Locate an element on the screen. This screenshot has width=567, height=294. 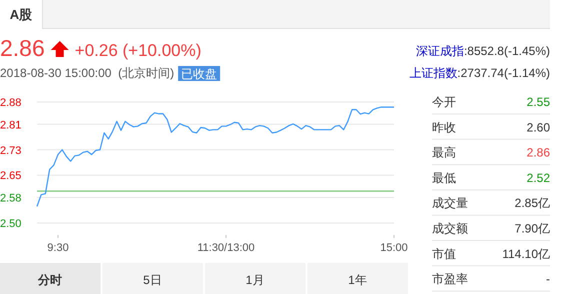
category-label: 成交额 is located at coordinates (450, 229).